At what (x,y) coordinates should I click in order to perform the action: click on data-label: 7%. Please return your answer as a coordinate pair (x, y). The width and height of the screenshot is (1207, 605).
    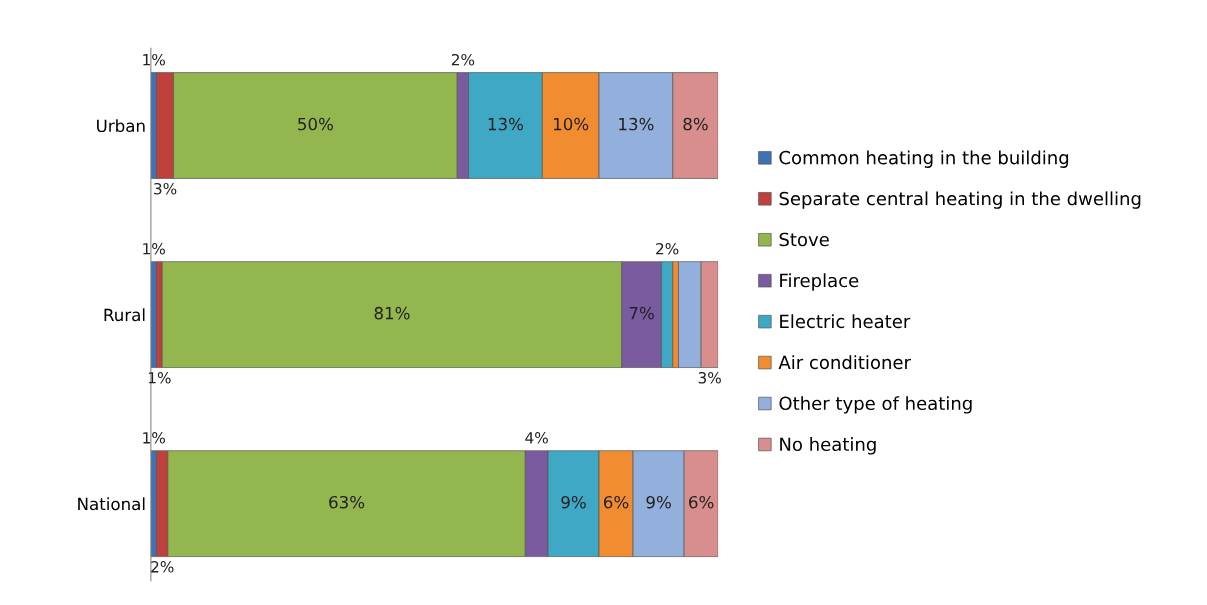
    Looking at the image, I should click on (641, 313).